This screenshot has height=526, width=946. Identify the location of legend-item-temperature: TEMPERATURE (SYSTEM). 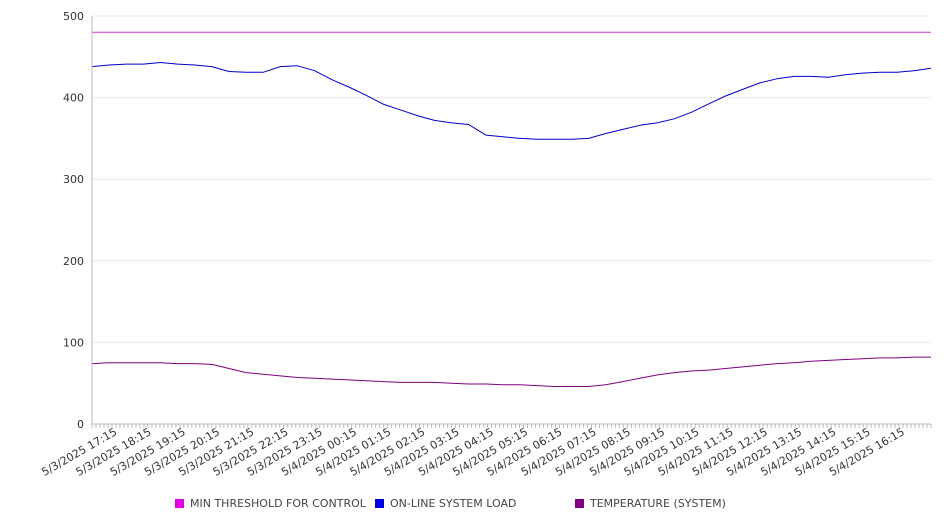
(650, 503).